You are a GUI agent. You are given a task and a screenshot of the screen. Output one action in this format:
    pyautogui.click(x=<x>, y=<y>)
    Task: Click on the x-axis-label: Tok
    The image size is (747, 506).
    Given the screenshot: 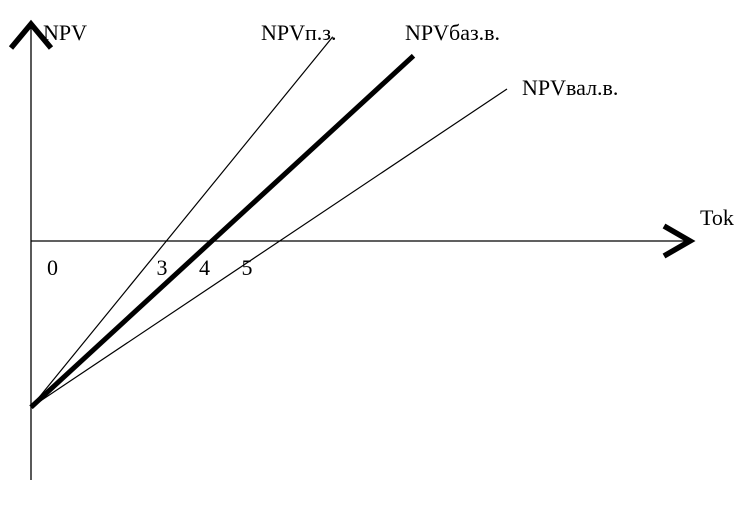 What is the action you would take?
    pyautogui.click(x=717, y=217)
    